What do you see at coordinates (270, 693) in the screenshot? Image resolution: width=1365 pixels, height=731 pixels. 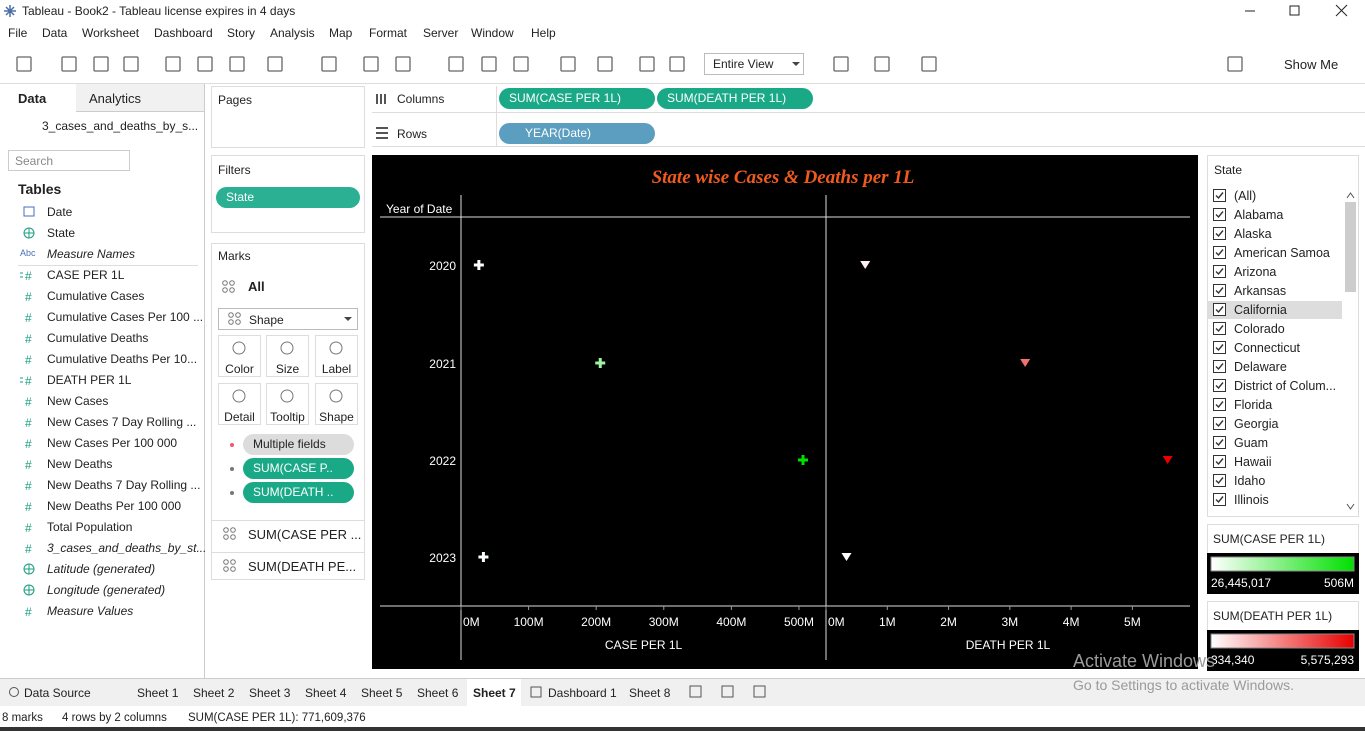 I see `sheet-tab: Sheet 3` at bounding box center [270, 693].